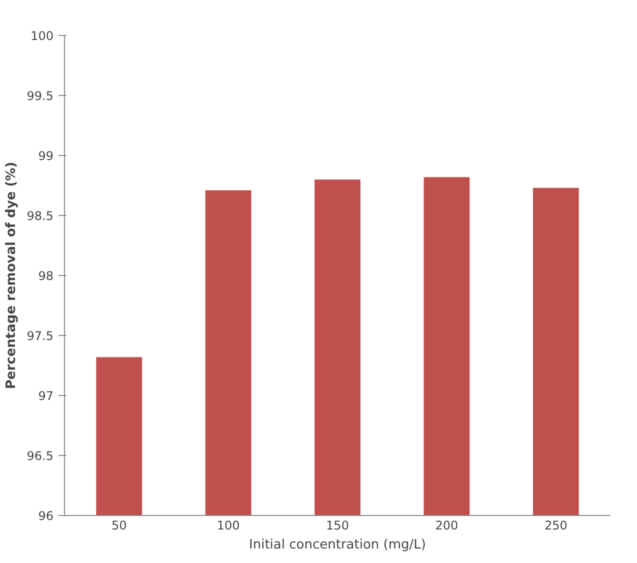  What do you see at coordinates (46, 516) in the screenshot?
I see `y-tick-label: 96` at bounding box center [46, 516].